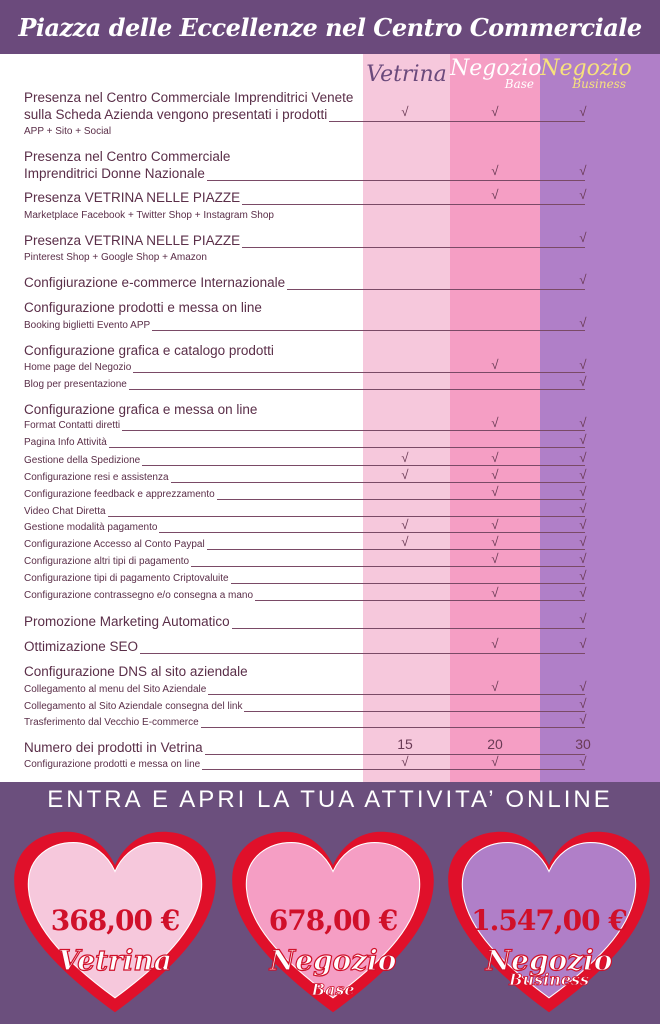  I want to click on price-heart-2: 678,00 € Negozio Base, so click(333, 922).